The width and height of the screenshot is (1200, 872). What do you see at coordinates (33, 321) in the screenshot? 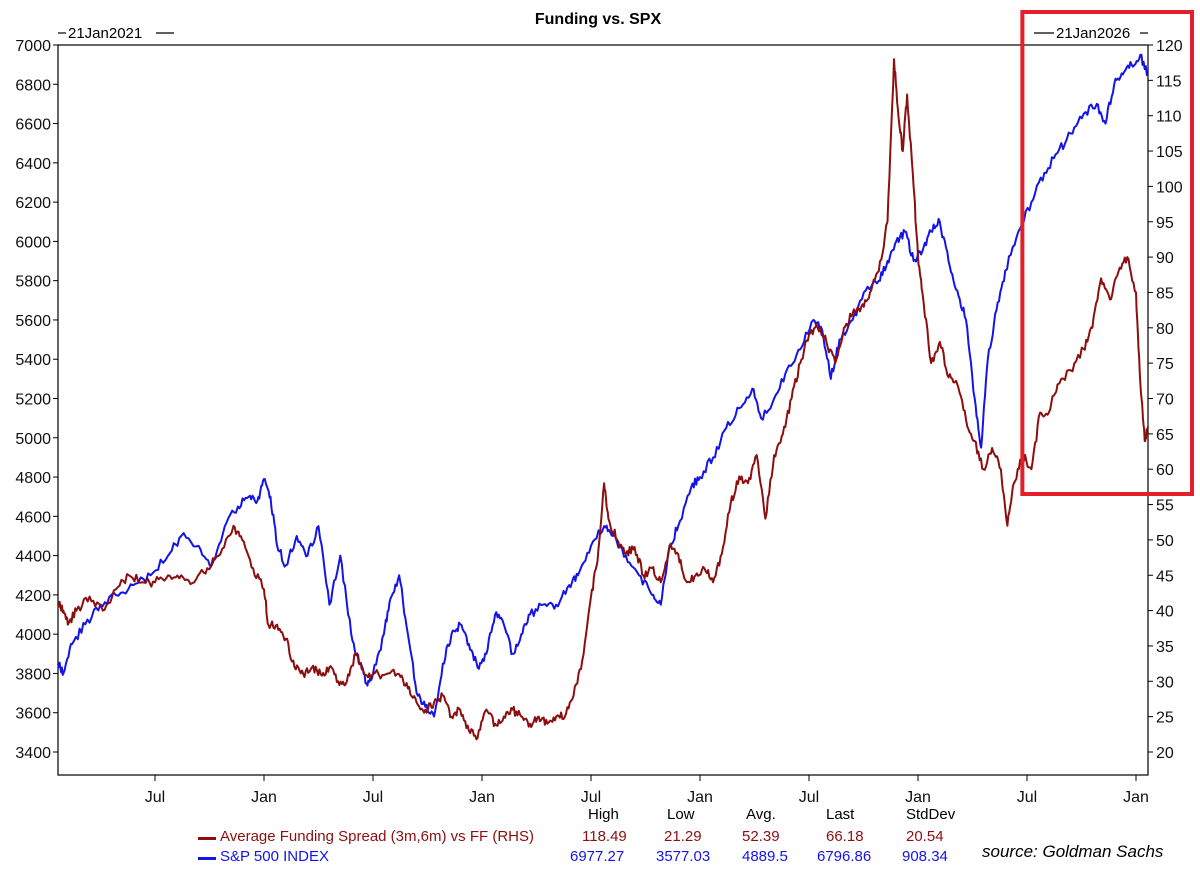
I see `y-left-tick-label: 5600` at bounding box center [33, 321].